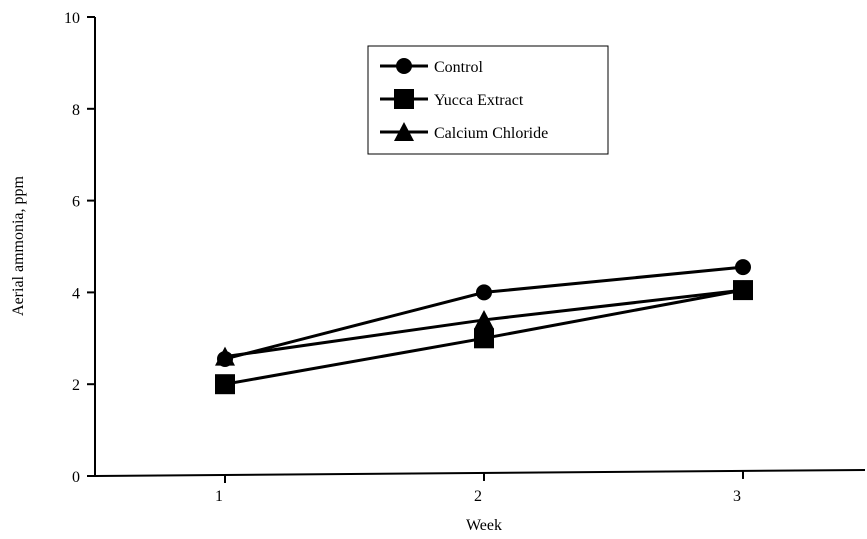  What do you see at coordinates (491, 133) in the screenshot?
I see `legend-label: Calcium Chloride` at bounding box center [491, 133].